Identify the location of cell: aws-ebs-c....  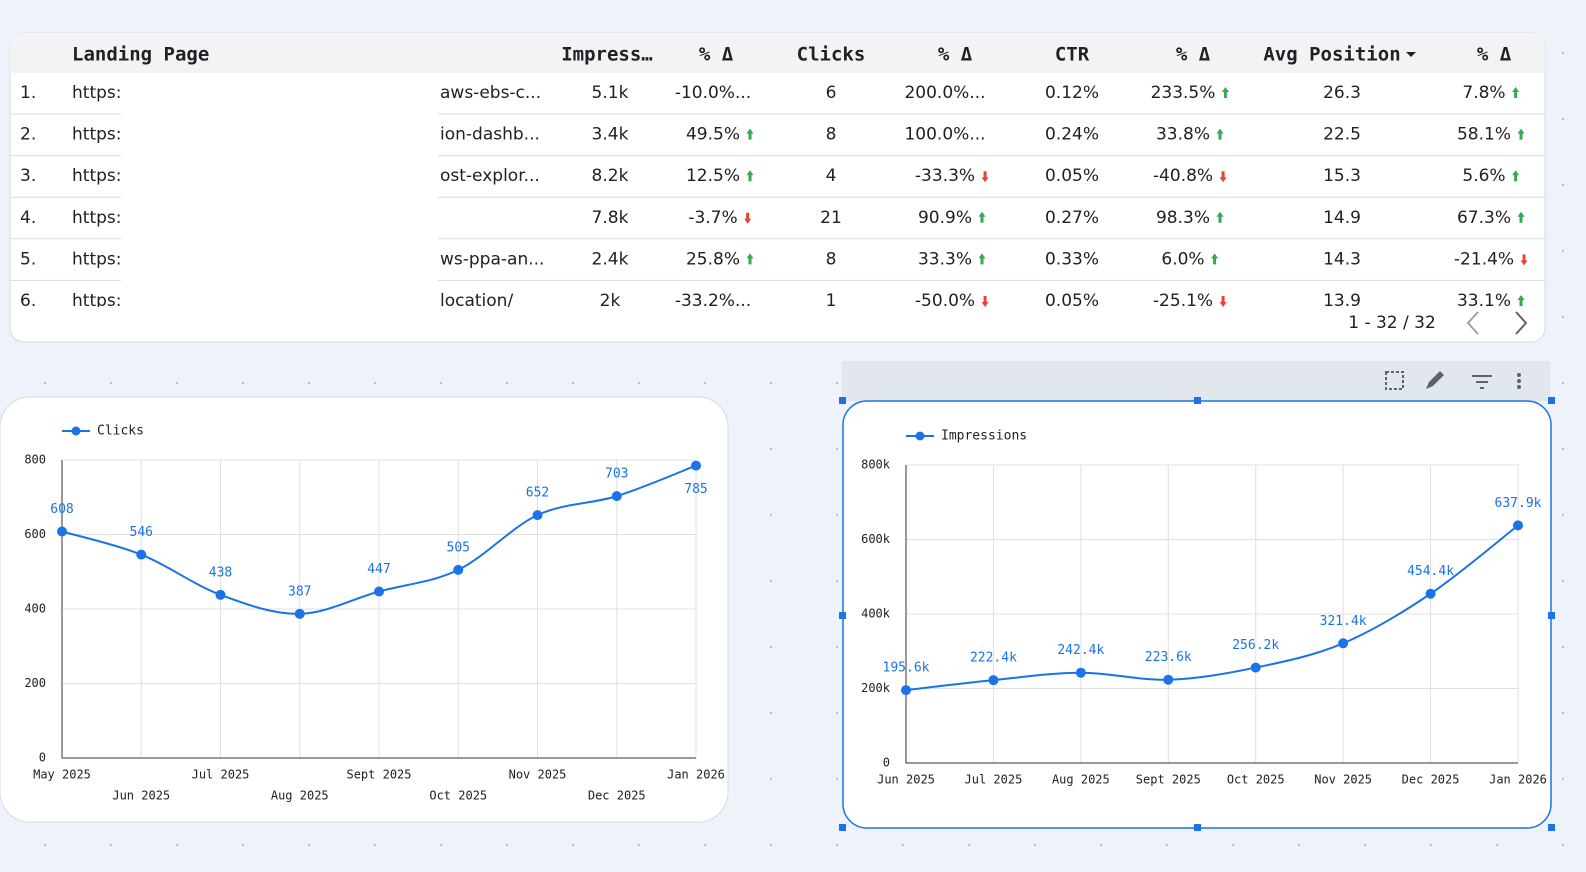
(490, 93).